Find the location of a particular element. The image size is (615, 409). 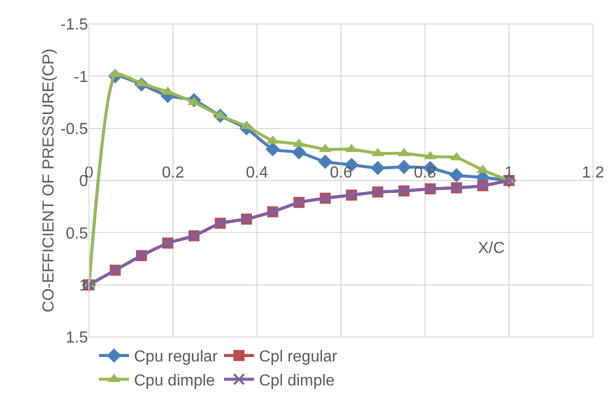

legend-label: Cpl dimple is located at coordinates (297, 381).